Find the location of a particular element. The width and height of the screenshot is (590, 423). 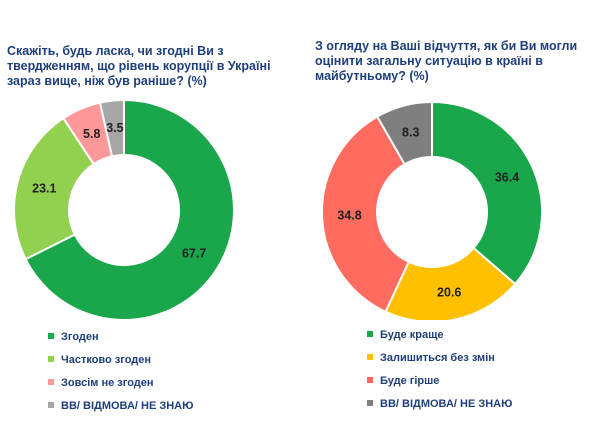

legend-item: Буде гірше is located at coordinates (439, 386).